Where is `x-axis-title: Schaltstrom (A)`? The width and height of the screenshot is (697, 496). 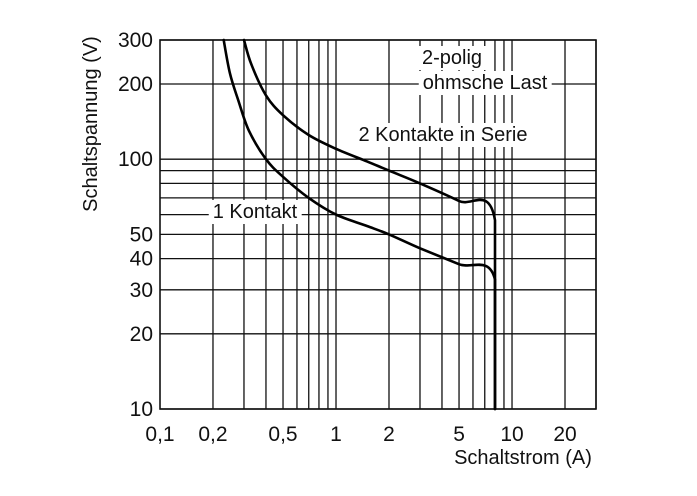 x-axis-title: Schaltstrom (A) is located at coordinates (523, 458).